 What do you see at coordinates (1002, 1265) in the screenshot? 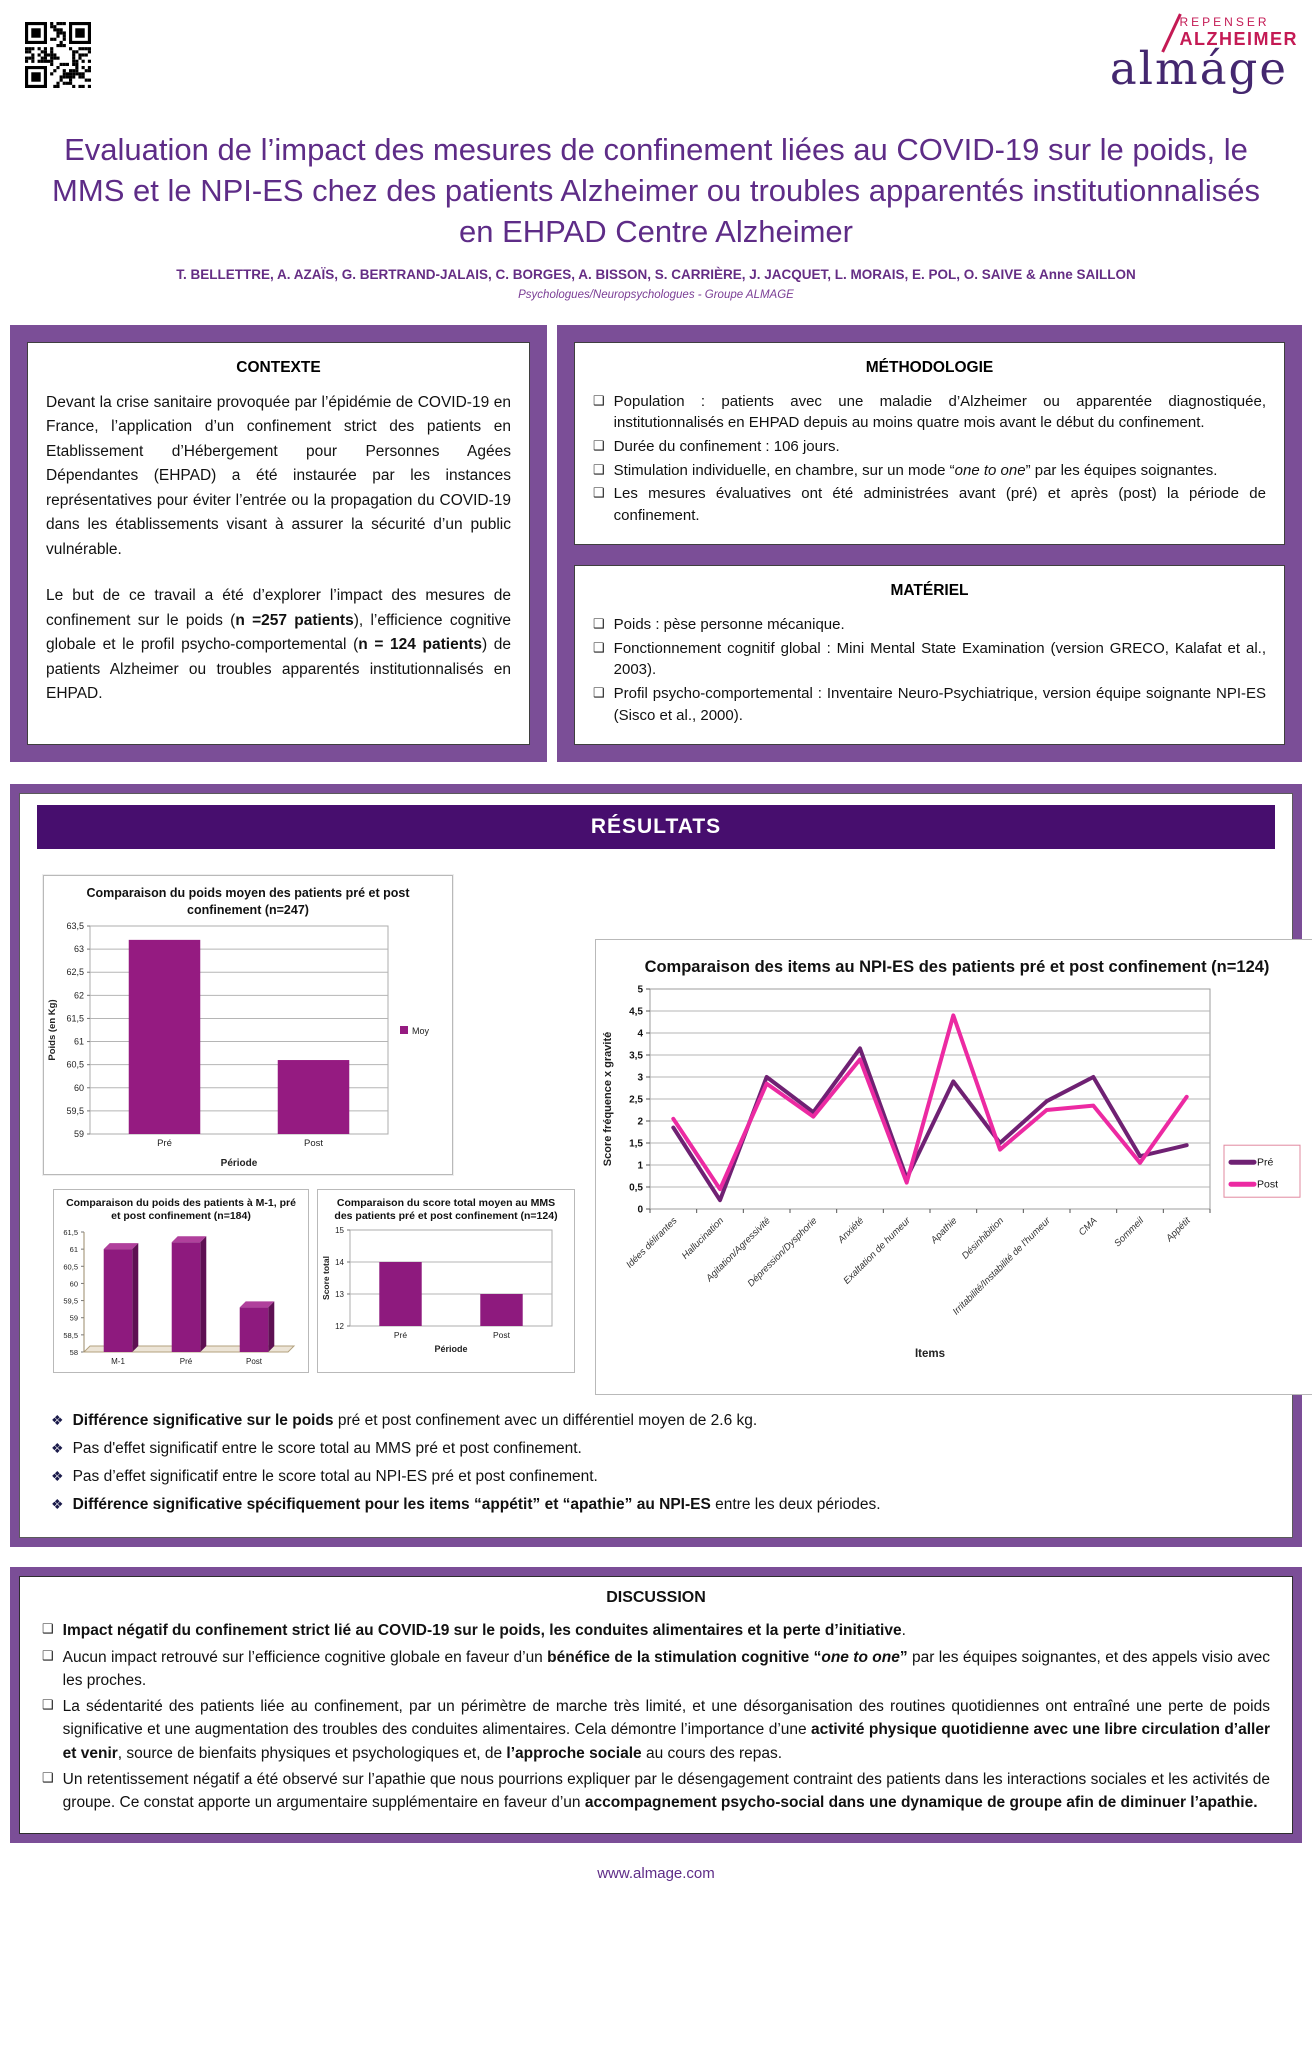
I see `x-category-label: Irritabilité/Instabilité de l'humeur` at bounding box center [1002, 1265].